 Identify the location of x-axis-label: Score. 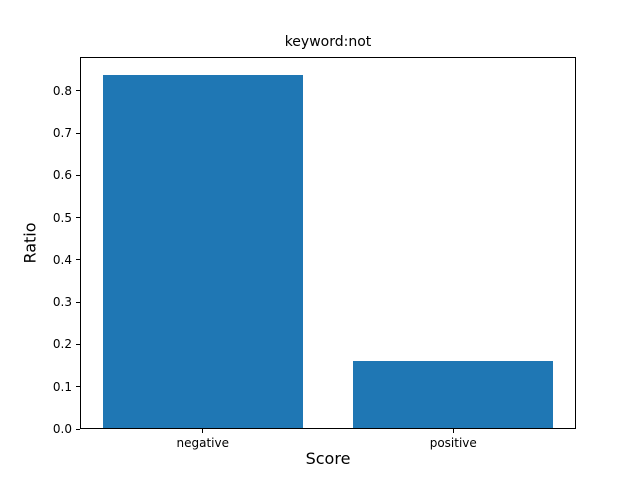
(328, 458).